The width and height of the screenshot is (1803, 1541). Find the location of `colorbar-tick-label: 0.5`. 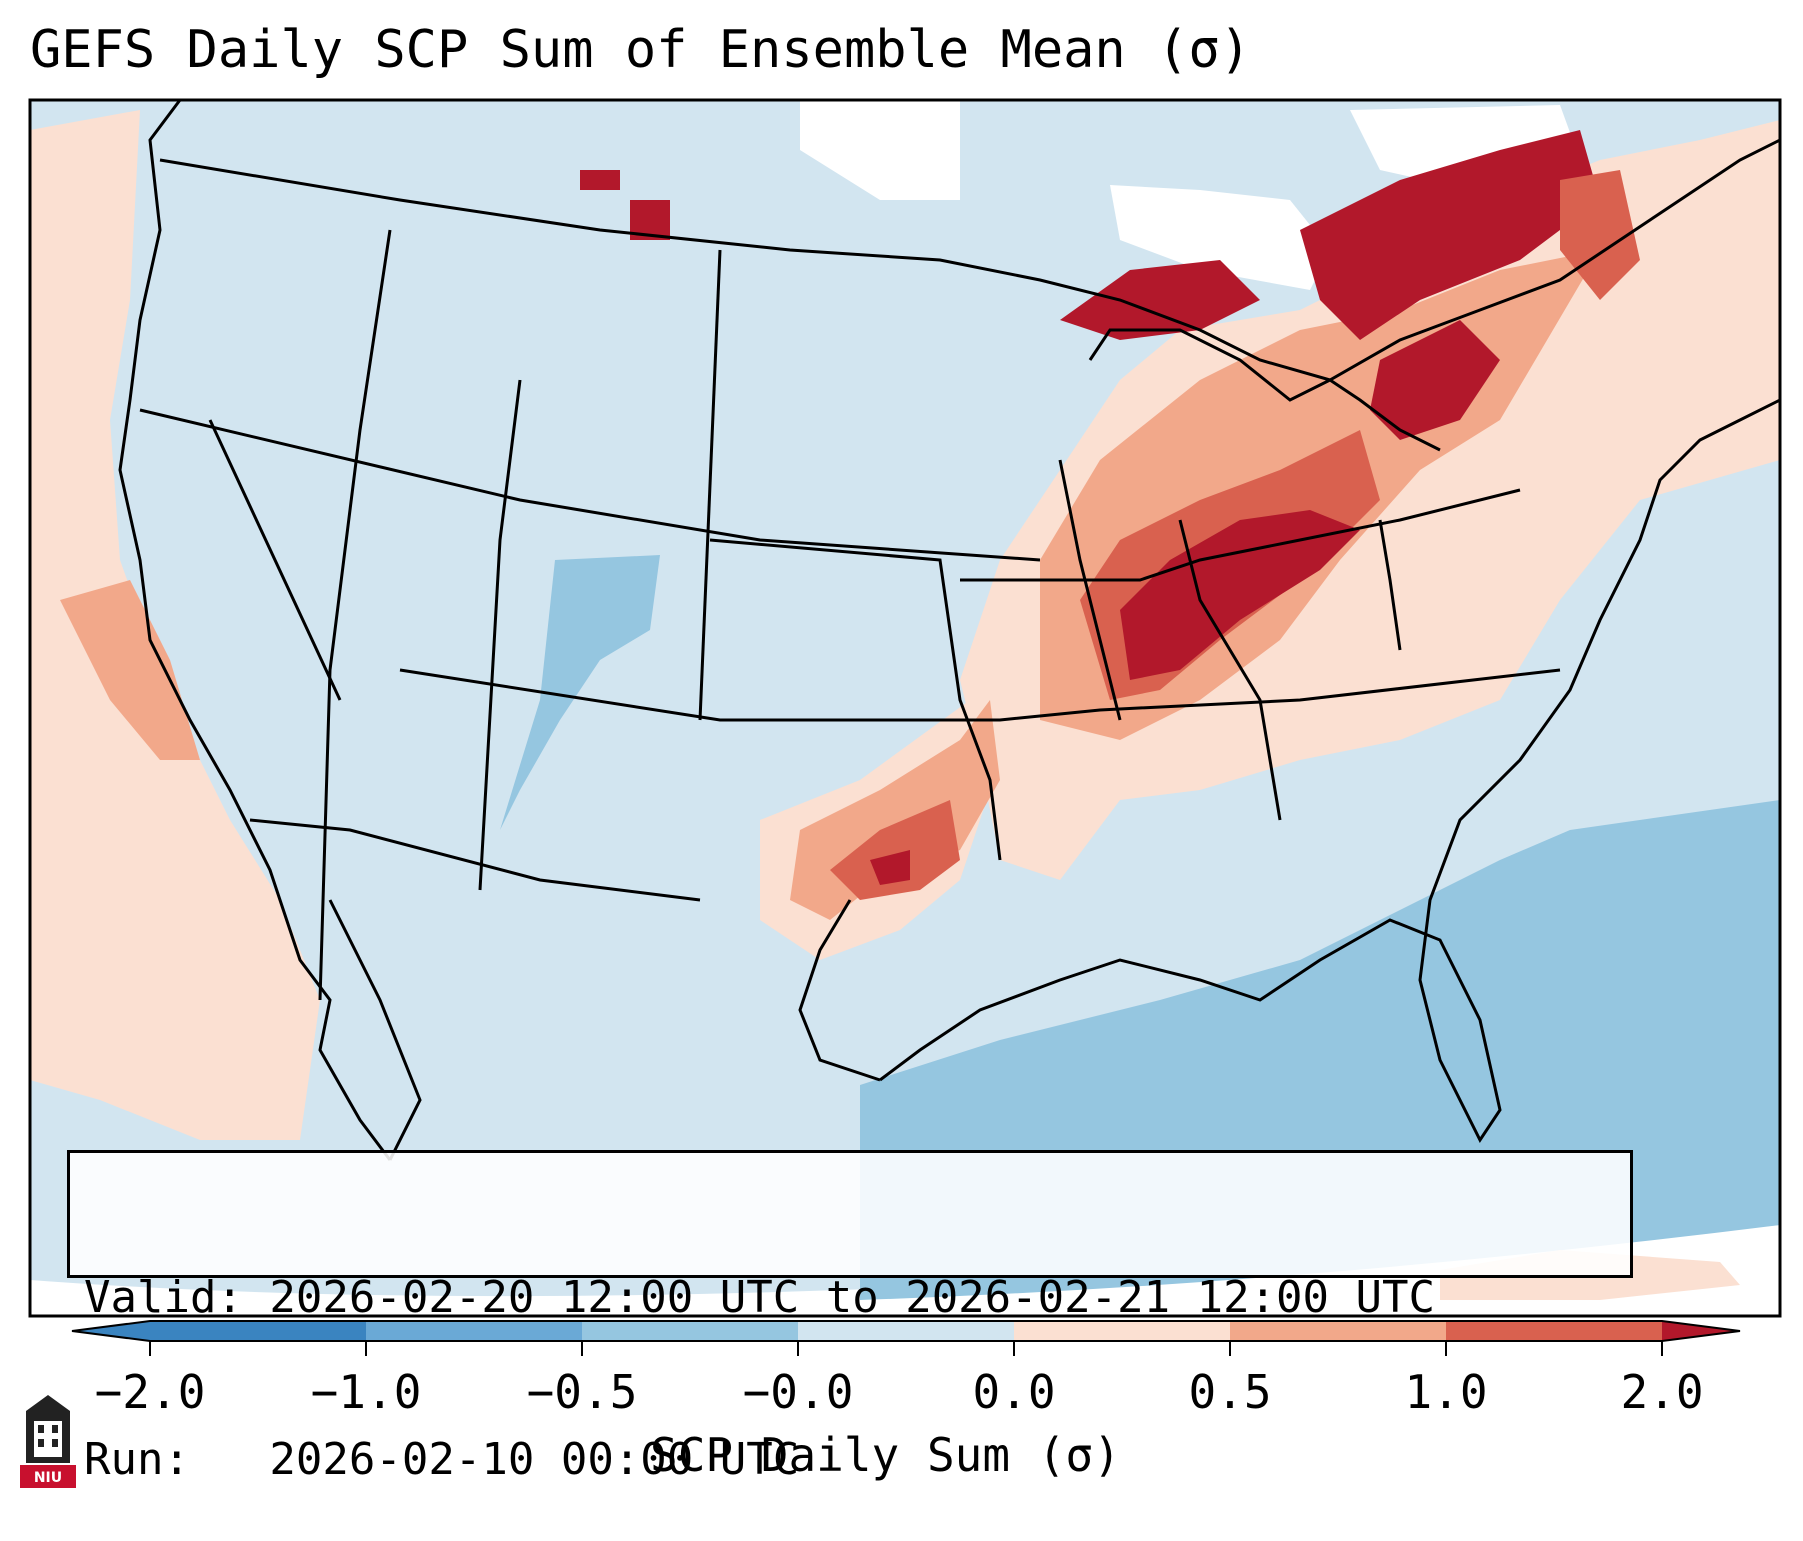

colorbar-tick-label: 0.5 is located at coordinates (1230, 1392).